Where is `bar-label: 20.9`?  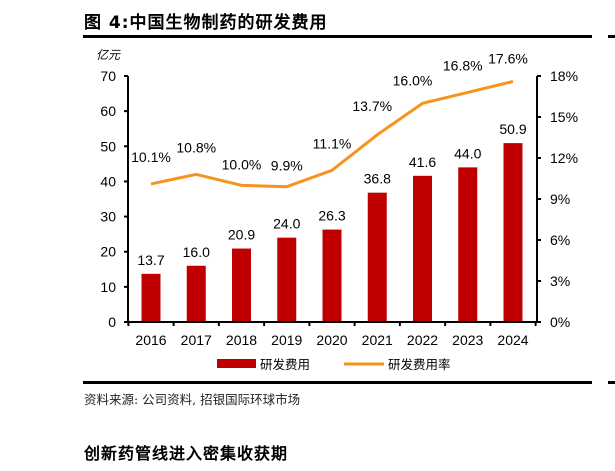 bar-label: 20.9 is located at coordinates (241, 235).